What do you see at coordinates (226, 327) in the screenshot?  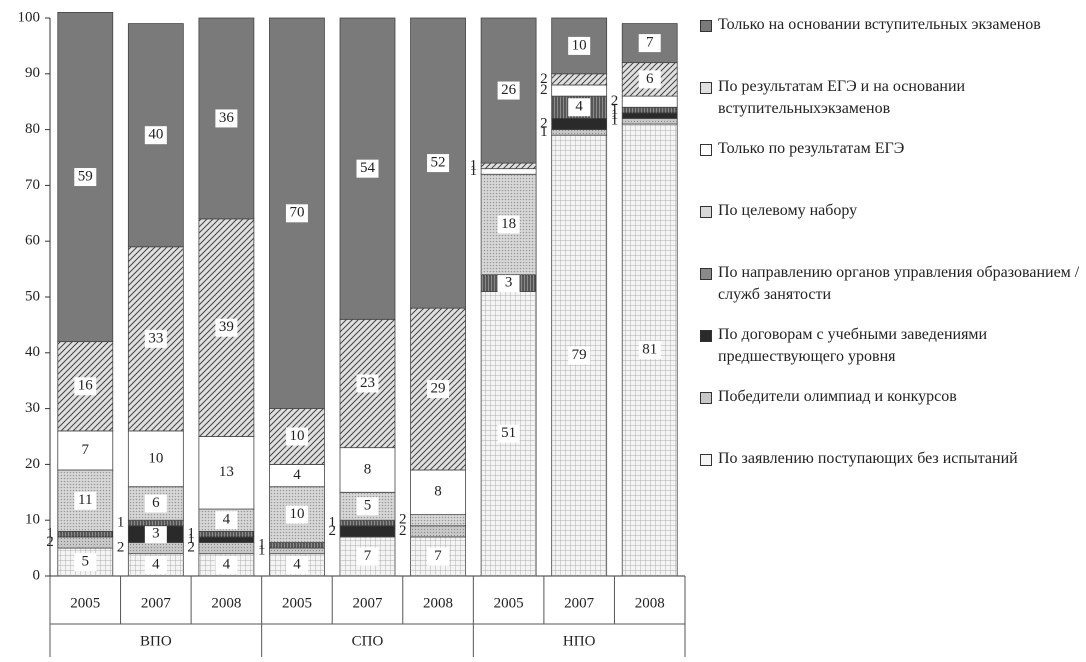 I see `value-label: 39` at bounding box center [226, 327].